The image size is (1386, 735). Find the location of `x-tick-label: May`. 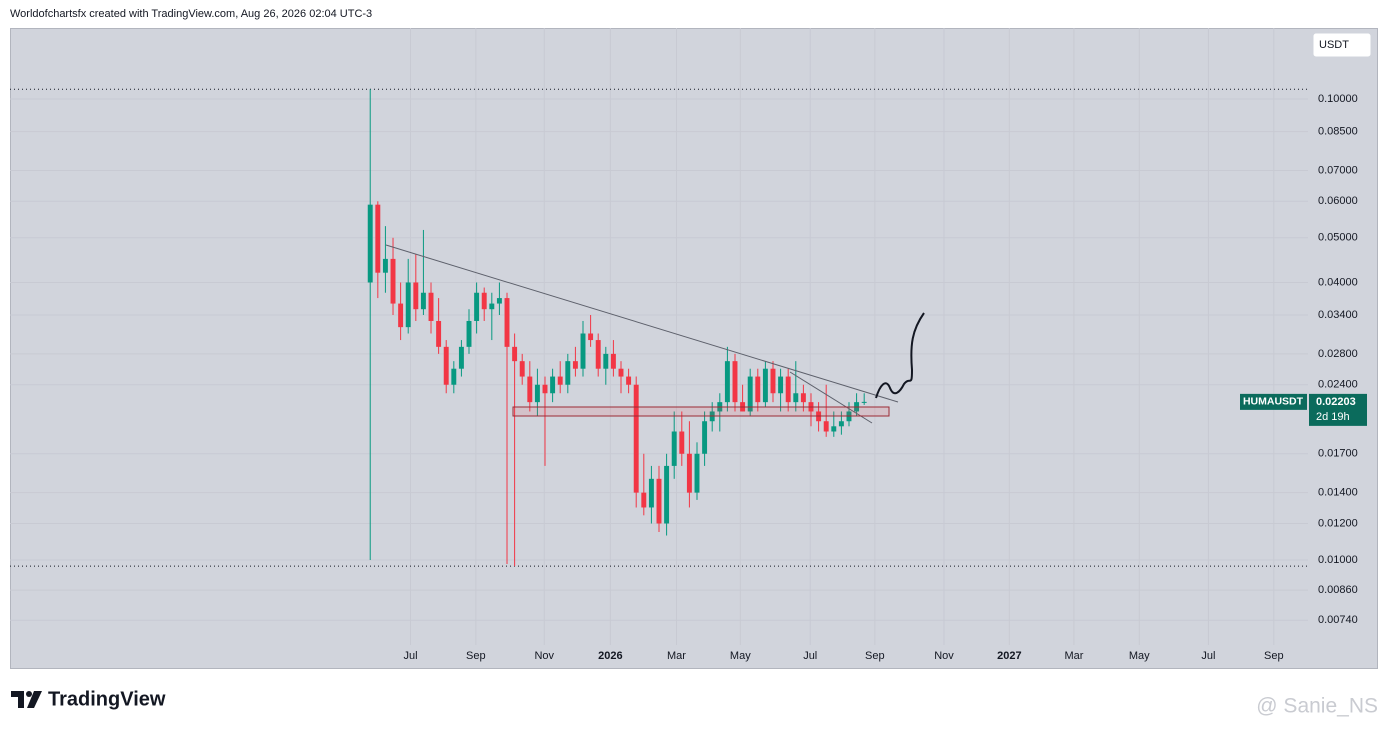

x-tick-label: May is located at coordinates (740, 656).